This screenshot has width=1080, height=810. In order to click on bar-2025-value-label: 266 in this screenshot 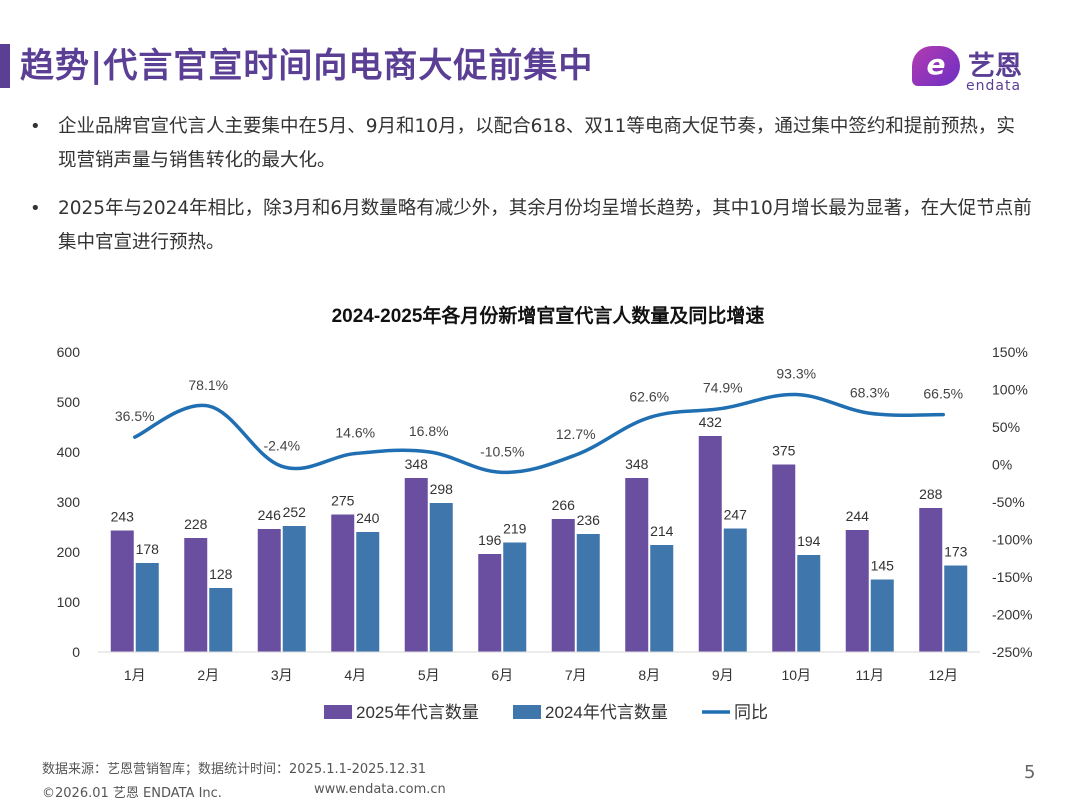, I will do `click(564, 505)`.